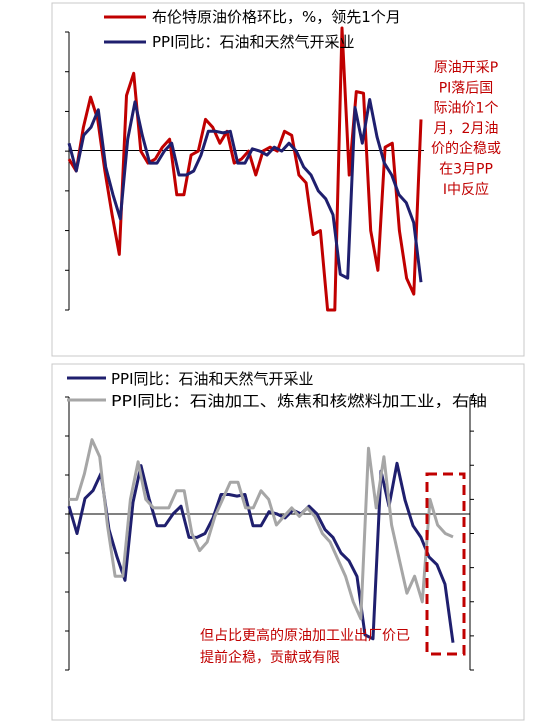  Describe the element at coordinates (67, 533) in the screenshot. I see `bottom-chart-left-y-ticks` at that location.